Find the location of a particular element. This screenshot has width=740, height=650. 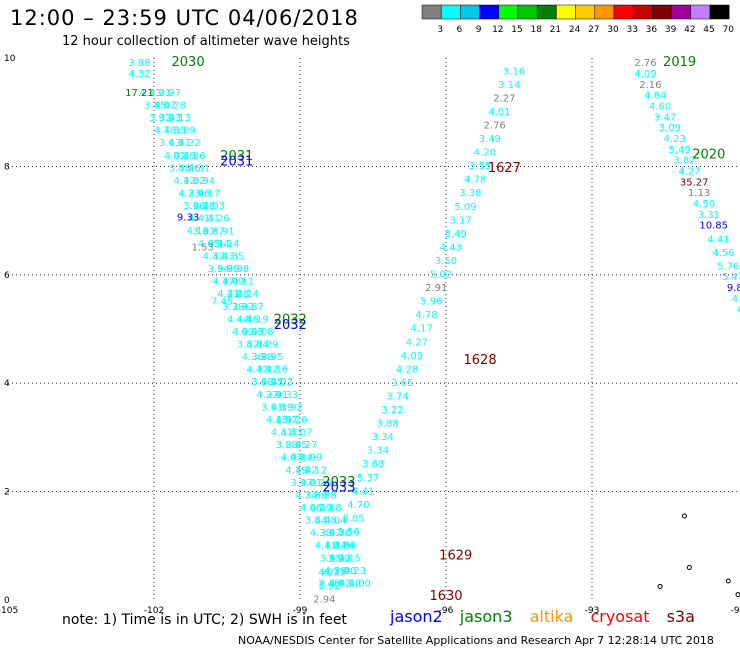

wave-height-point: 3.56 is located at coordinates (349, 532).